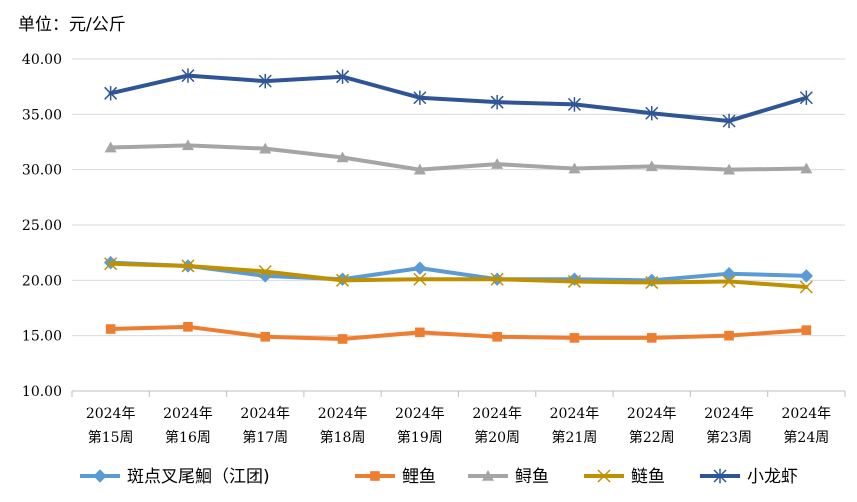  I want to click on x-tick-label: 第22周, so click(652, 437).